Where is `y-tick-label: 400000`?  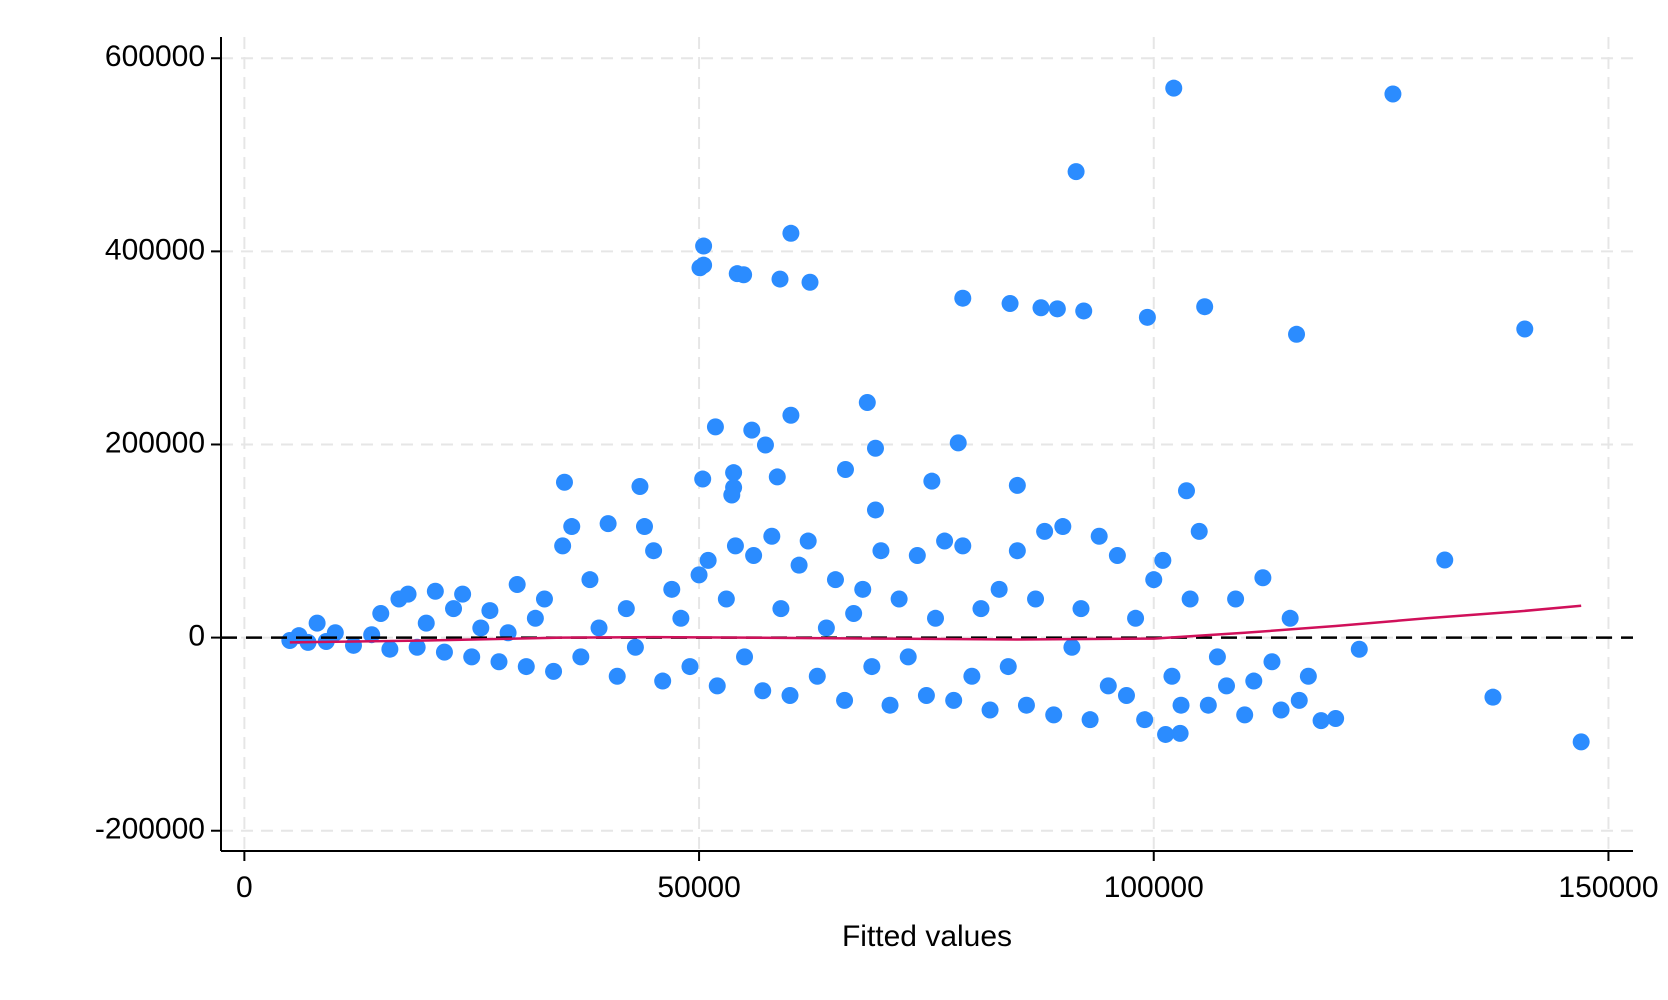 y-tick-label: 400000 is located at coordinates (155, 249).